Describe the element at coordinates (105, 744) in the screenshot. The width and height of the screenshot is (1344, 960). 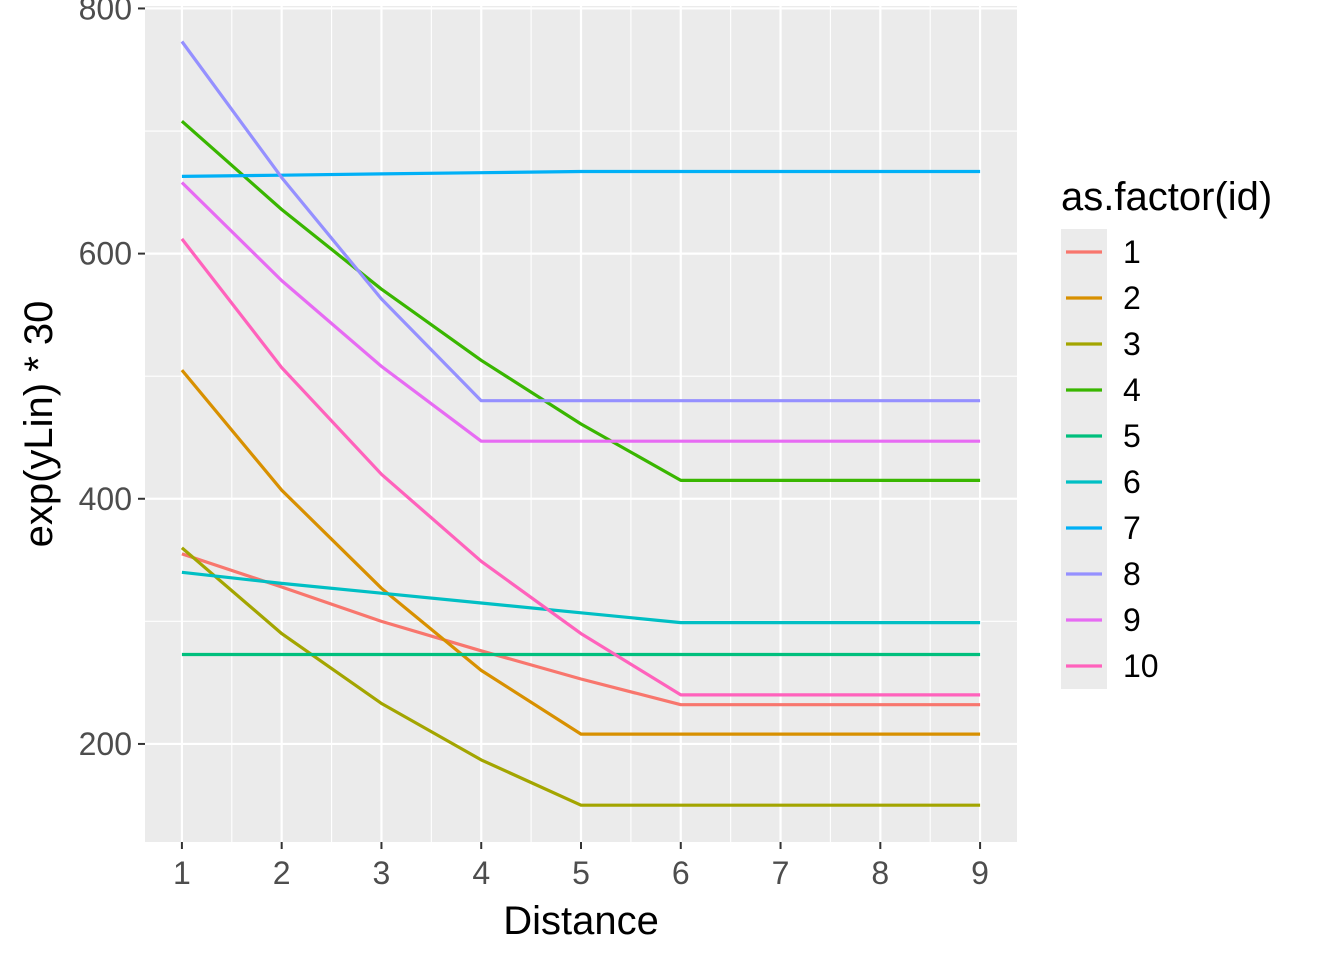
I see `y-tick-label: 200` at that location.